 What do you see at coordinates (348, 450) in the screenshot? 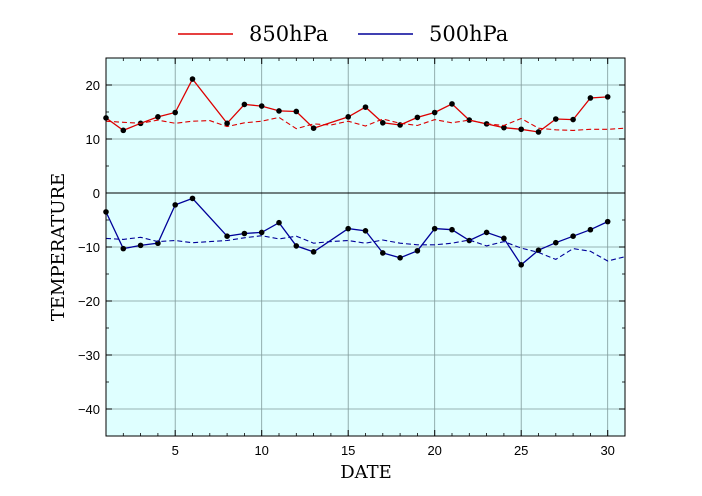
I see `x-tick-label: 15` at bounding box center [348, 450].